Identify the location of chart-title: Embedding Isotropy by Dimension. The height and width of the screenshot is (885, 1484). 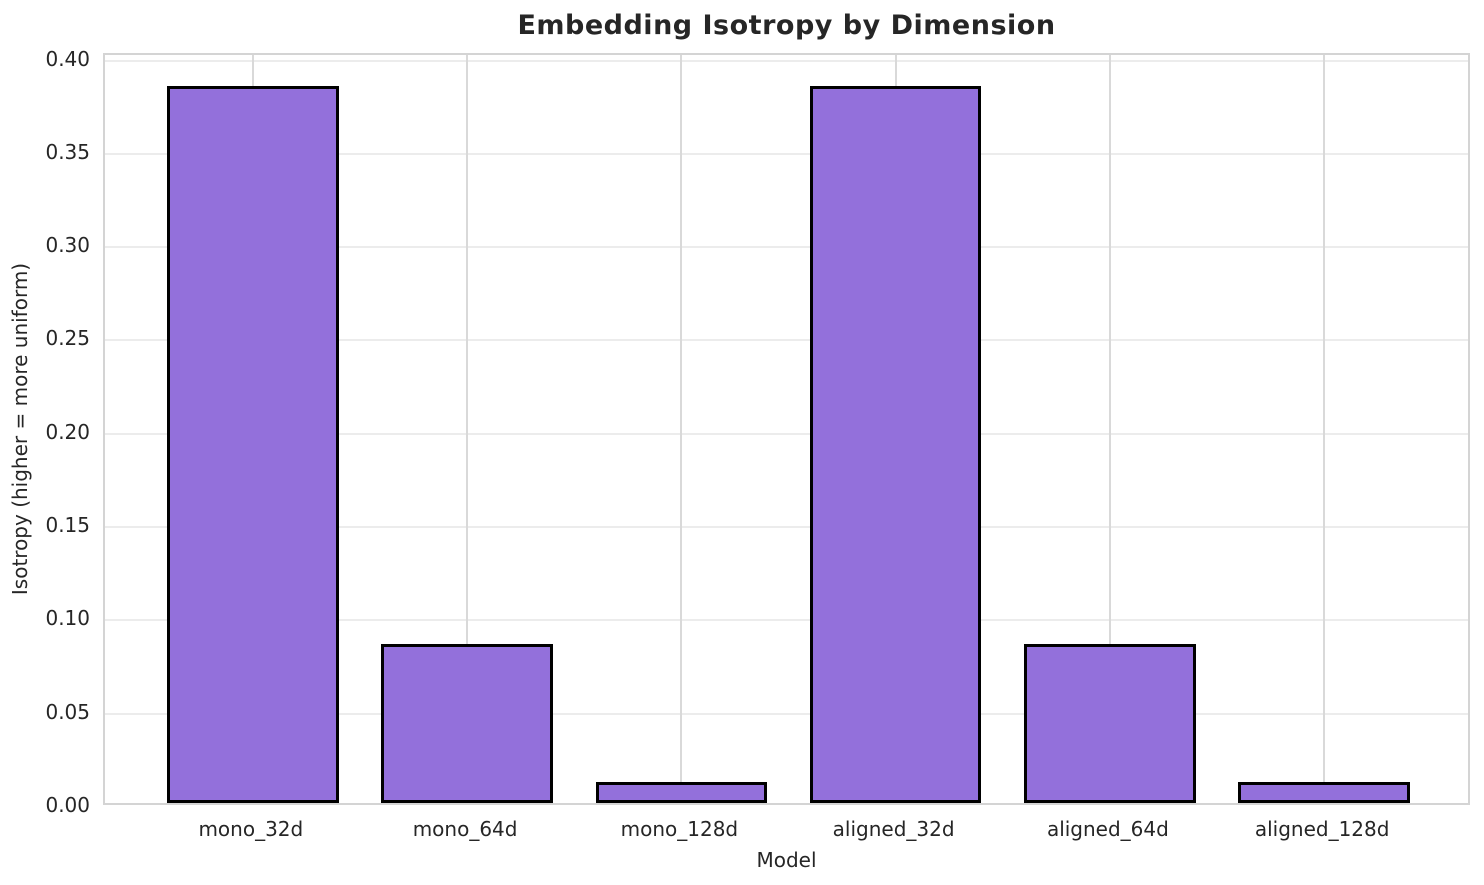
(786, 25).